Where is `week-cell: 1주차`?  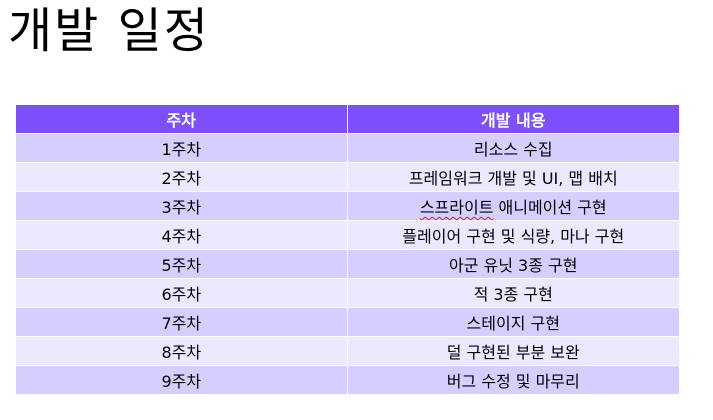 week-cell: 1주차 is located at coordinates (182, 148).